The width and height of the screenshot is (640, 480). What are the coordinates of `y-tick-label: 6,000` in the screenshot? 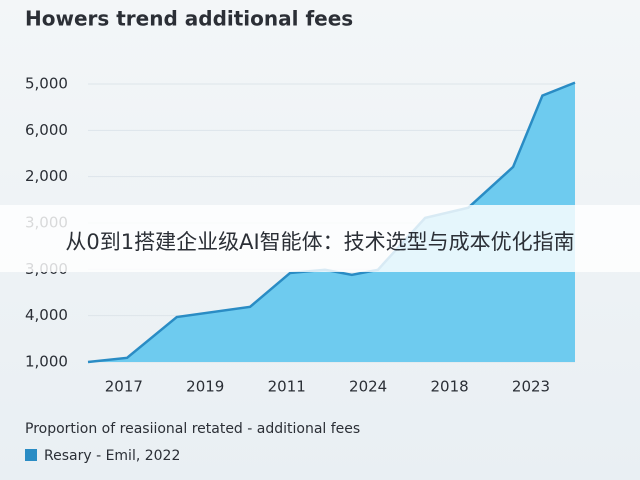 It's located at (46, 130).